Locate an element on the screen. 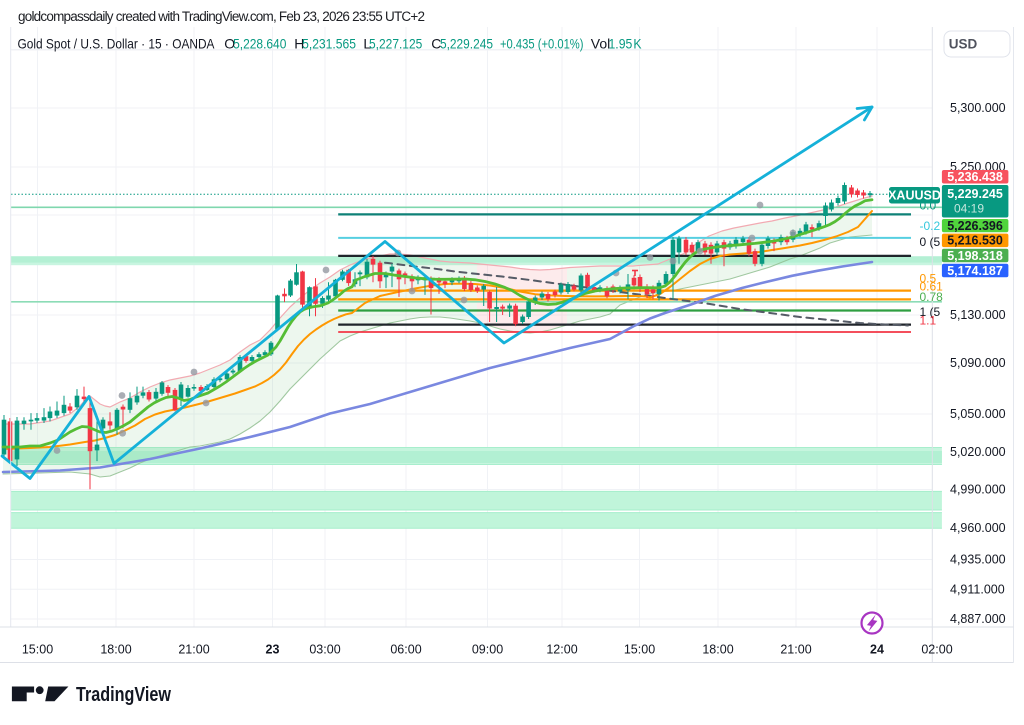 The width and height of the screenshot is (1024, 725). svg-text: 0 (5 is located at coordinates (930, 242).